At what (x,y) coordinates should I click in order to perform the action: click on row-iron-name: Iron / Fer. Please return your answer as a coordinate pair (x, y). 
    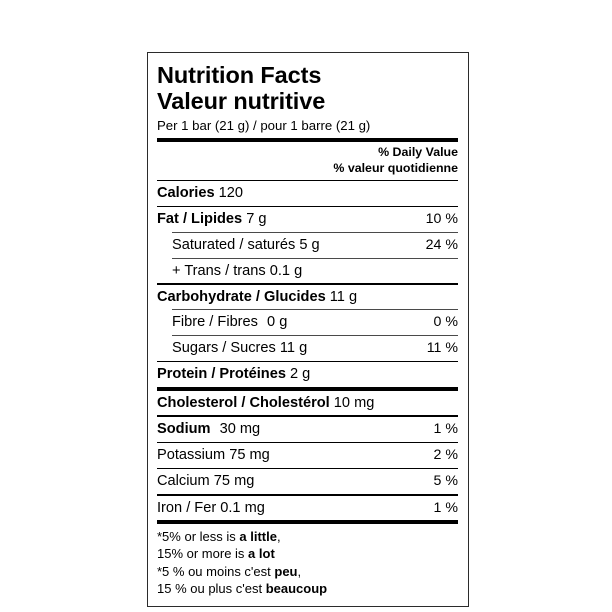
    Looking at the image, I should click on (187, 507).